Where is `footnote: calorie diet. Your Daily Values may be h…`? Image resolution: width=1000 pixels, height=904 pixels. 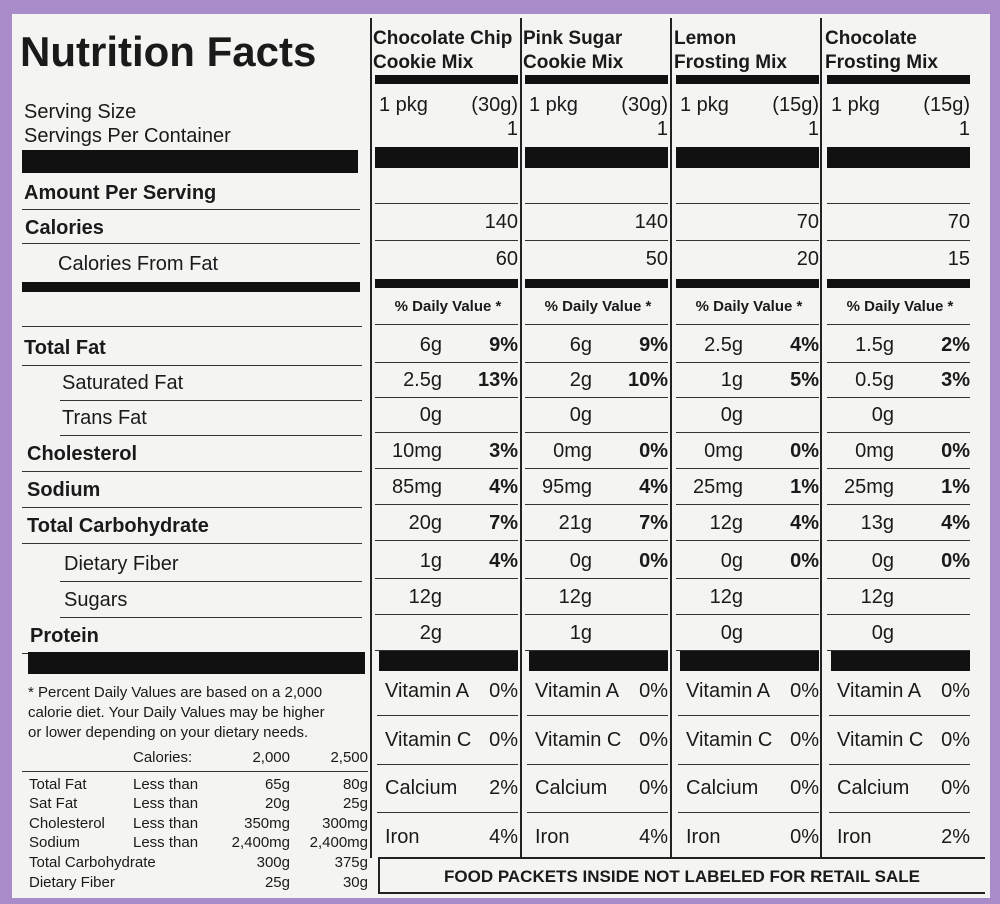 footnote: calorie diet. Your Daily Values may be h… is located at coordinates (176, 712).